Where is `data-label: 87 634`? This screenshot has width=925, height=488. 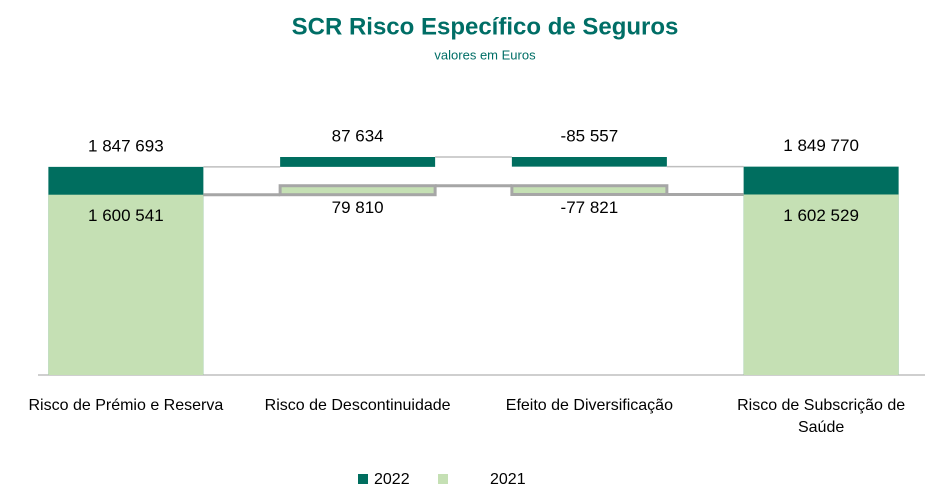
data-label: 87 634 is located at coordinates (358, 135).